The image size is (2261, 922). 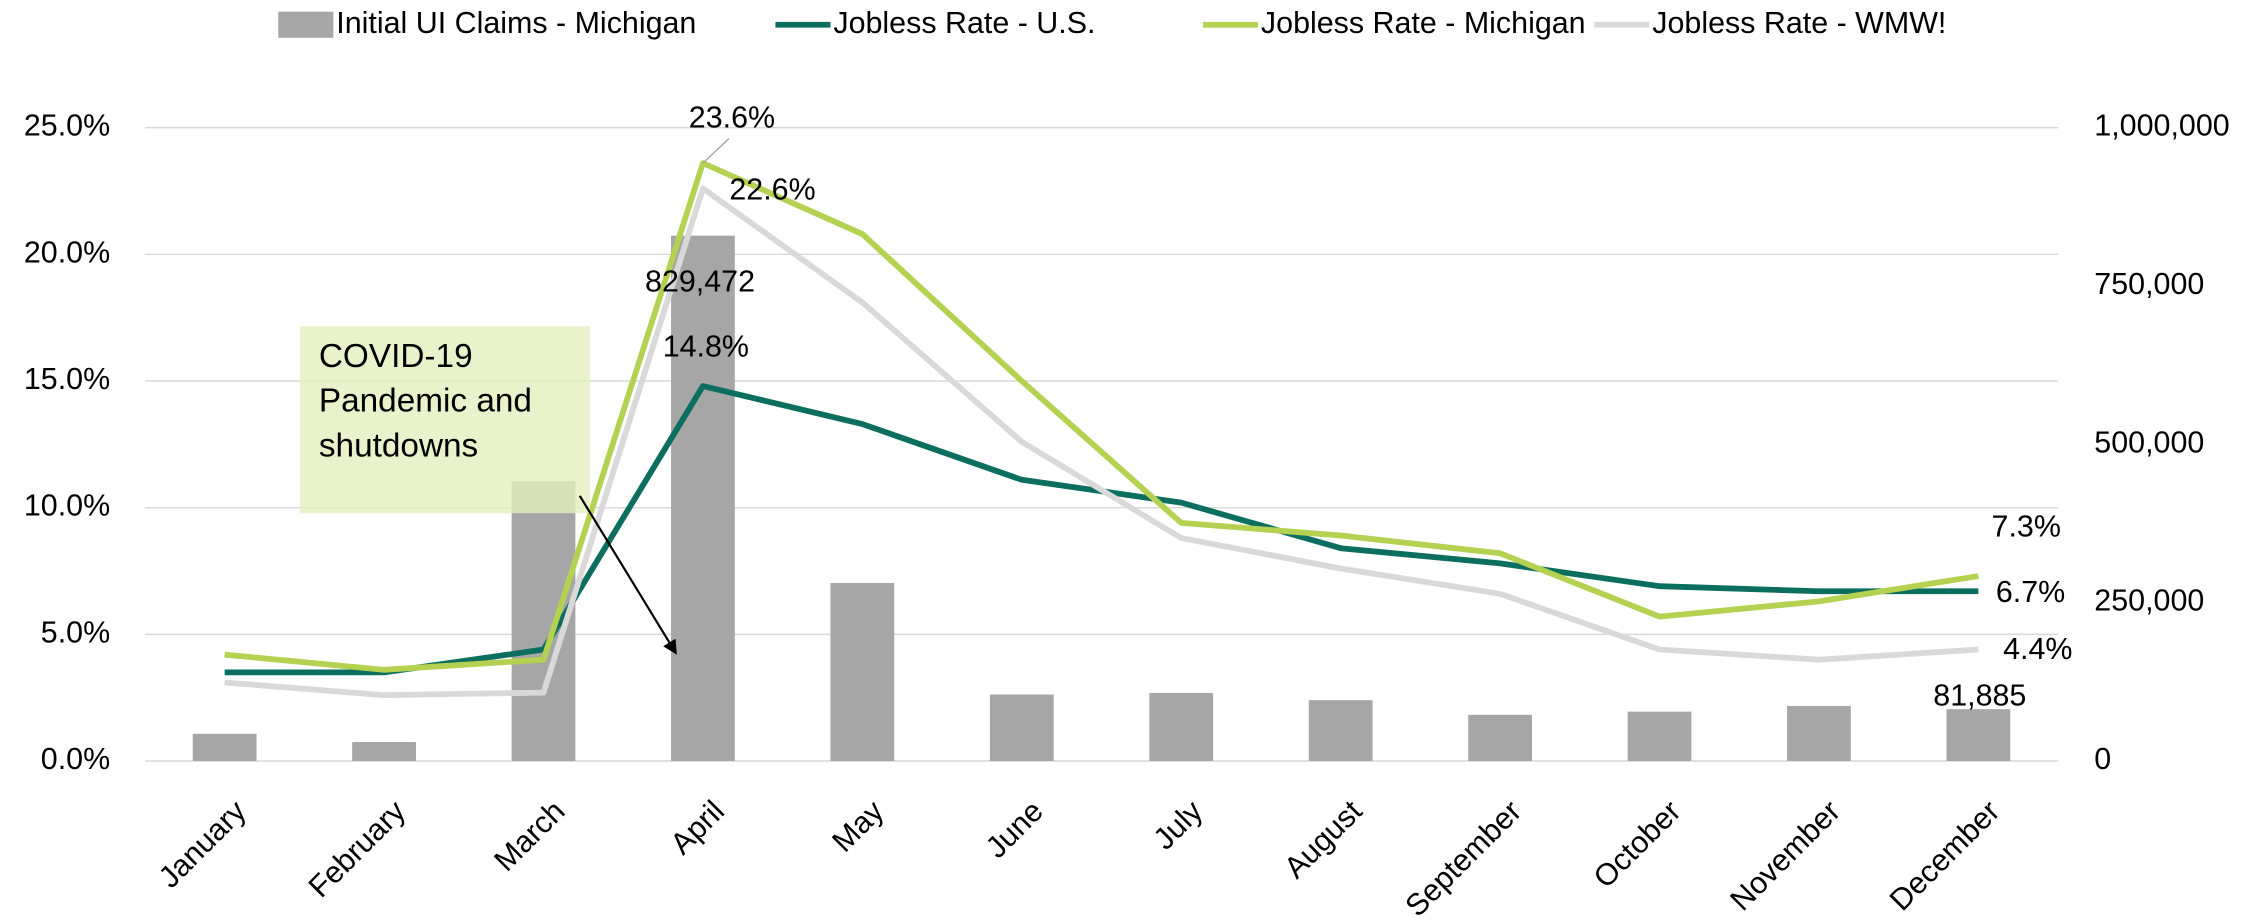 I want to click on x-tick-label: September, so click(x=1463, y=858).